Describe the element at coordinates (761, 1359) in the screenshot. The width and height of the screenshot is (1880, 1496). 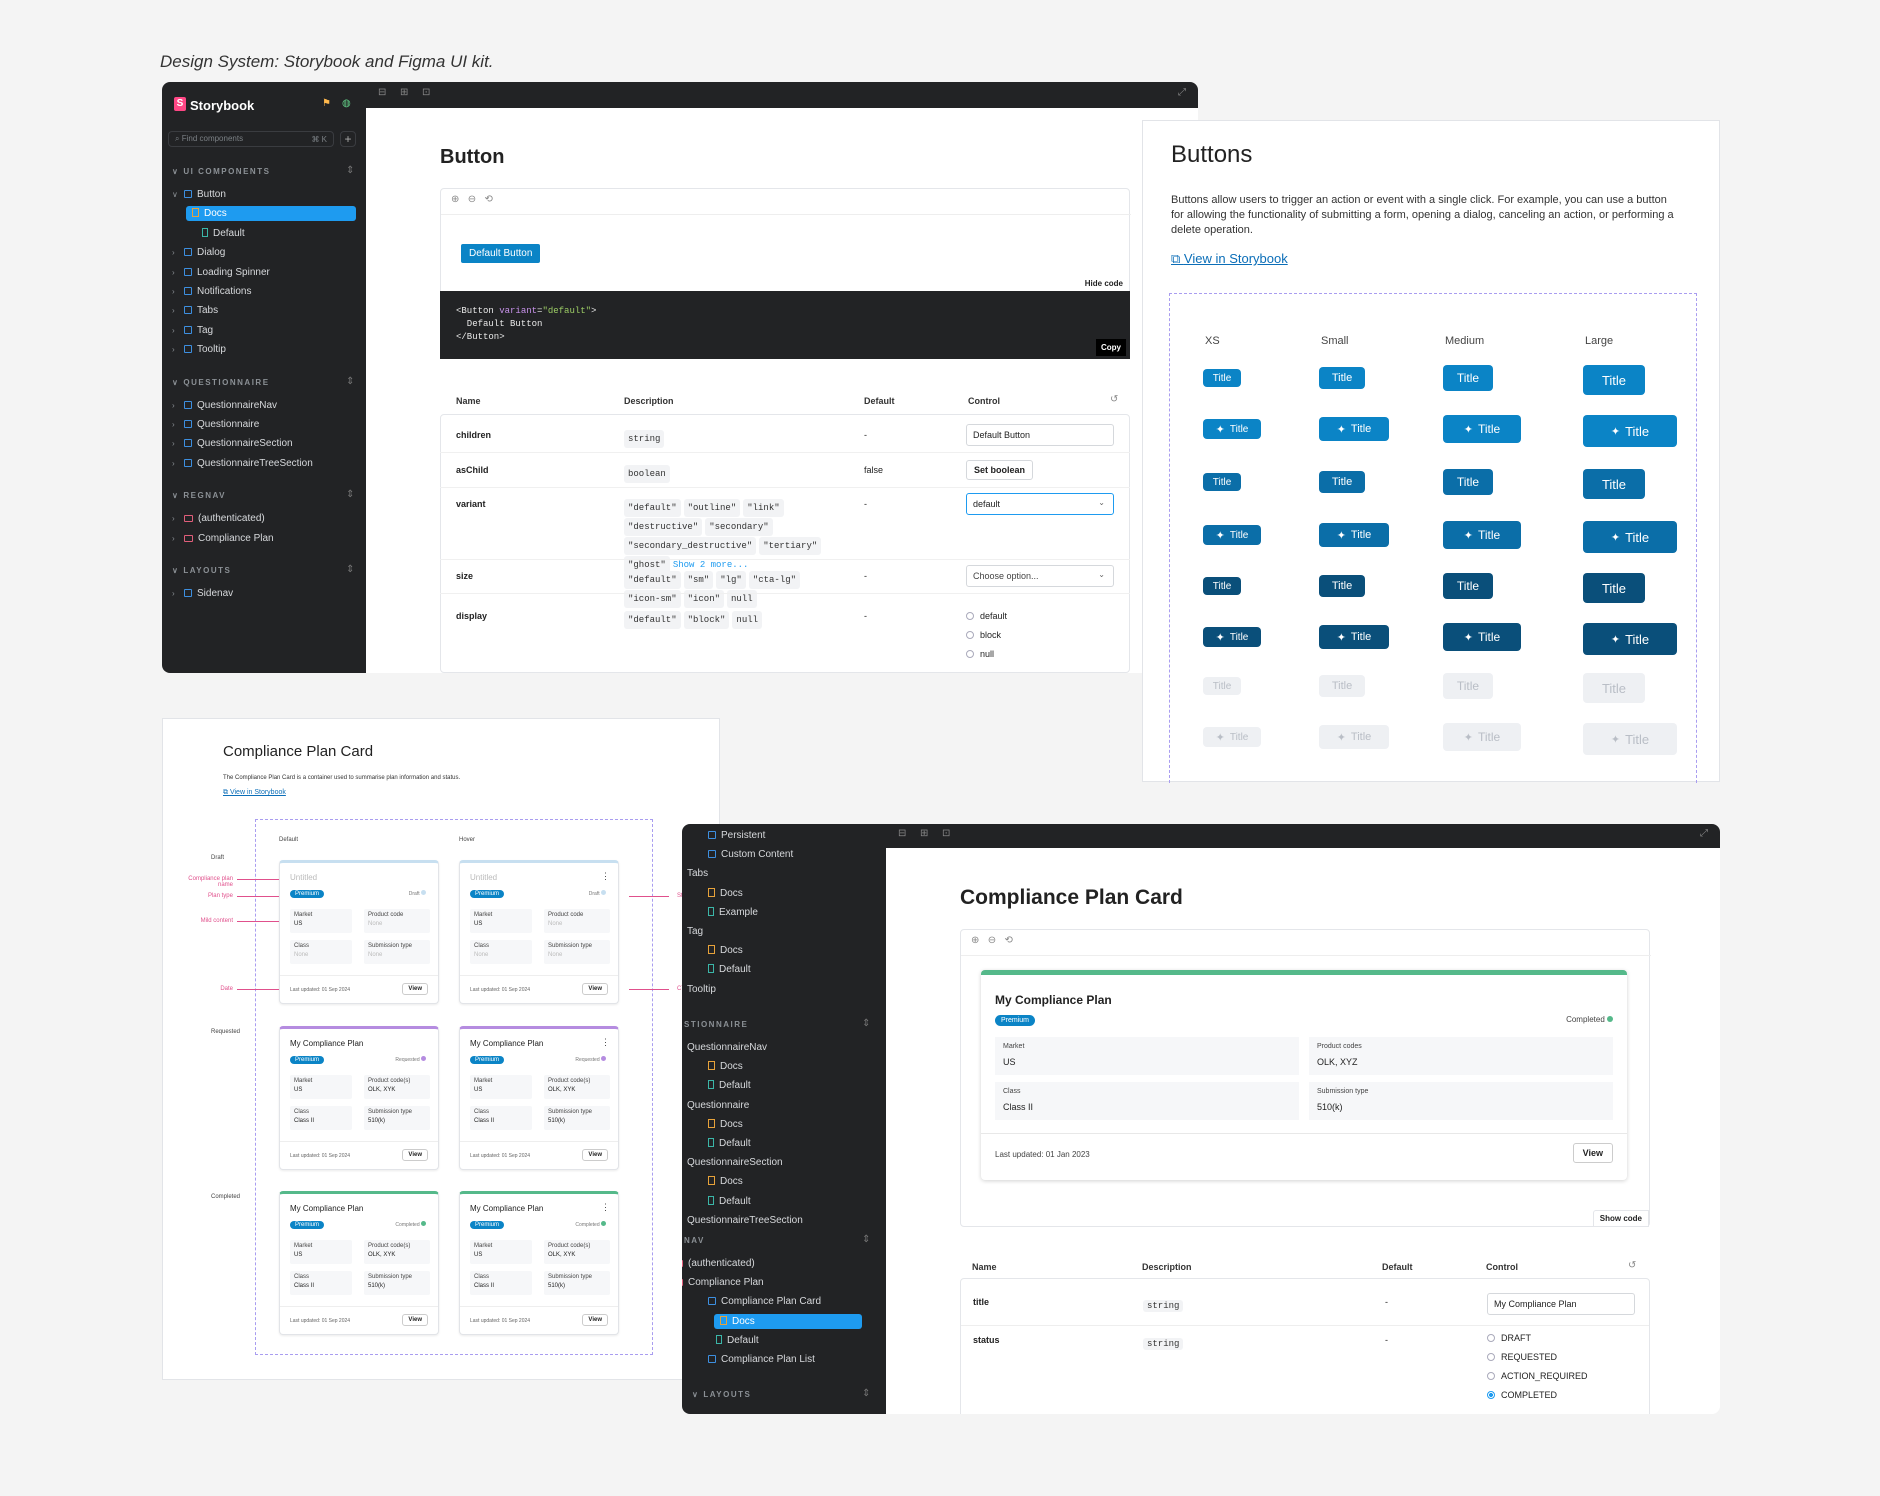
I see `sidebar-item: Compliance Plan List` at that location.